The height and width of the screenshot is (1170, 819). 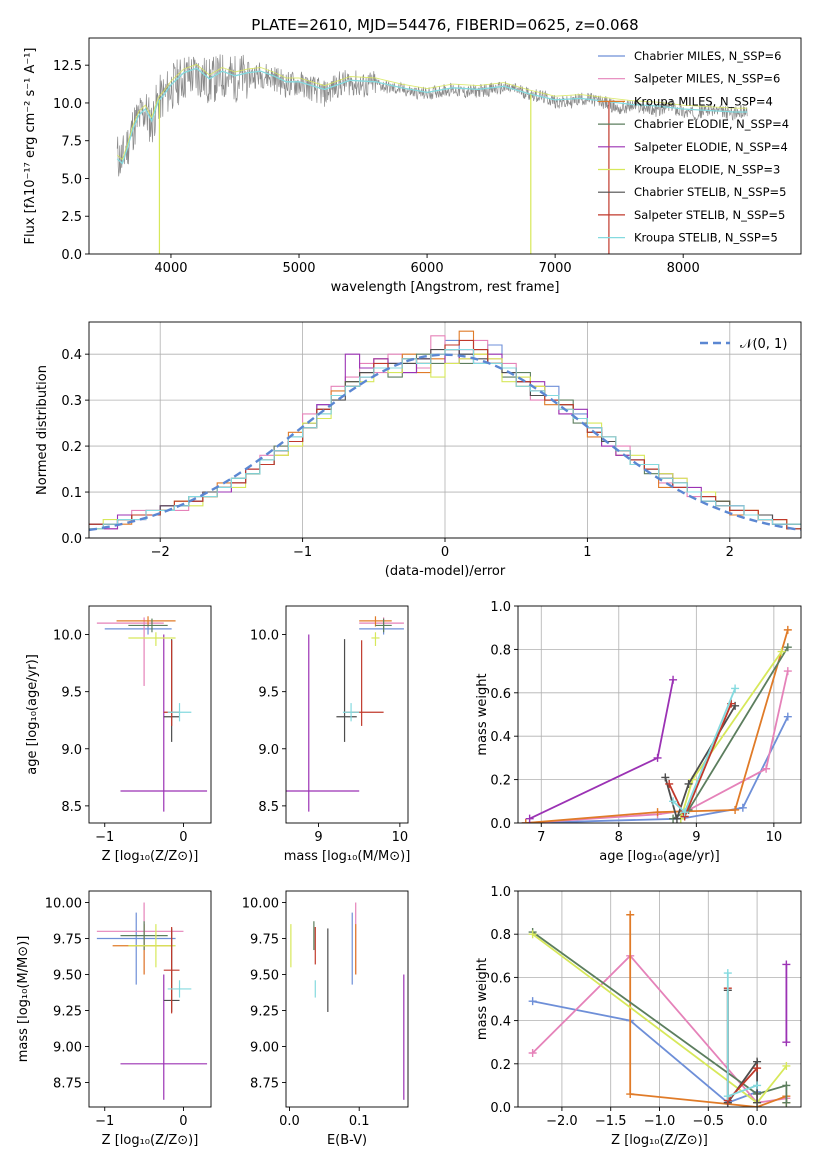 What do you see at coordinates (359, 1121) in the screenshot?
I see `x-tick-label: 0.1` at bounding box center [359, 1121].